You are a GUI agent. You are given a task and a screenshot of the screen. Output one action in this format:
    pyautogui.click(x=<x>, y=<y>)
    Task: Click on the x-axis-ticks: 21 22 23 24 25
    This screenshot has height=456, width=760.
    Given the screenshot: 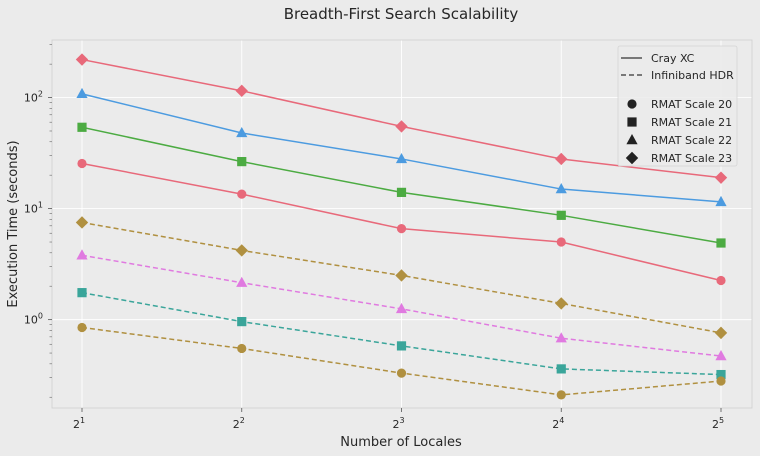 What is the action you would take?
    pyautogui.click(x=398, y=419)
    